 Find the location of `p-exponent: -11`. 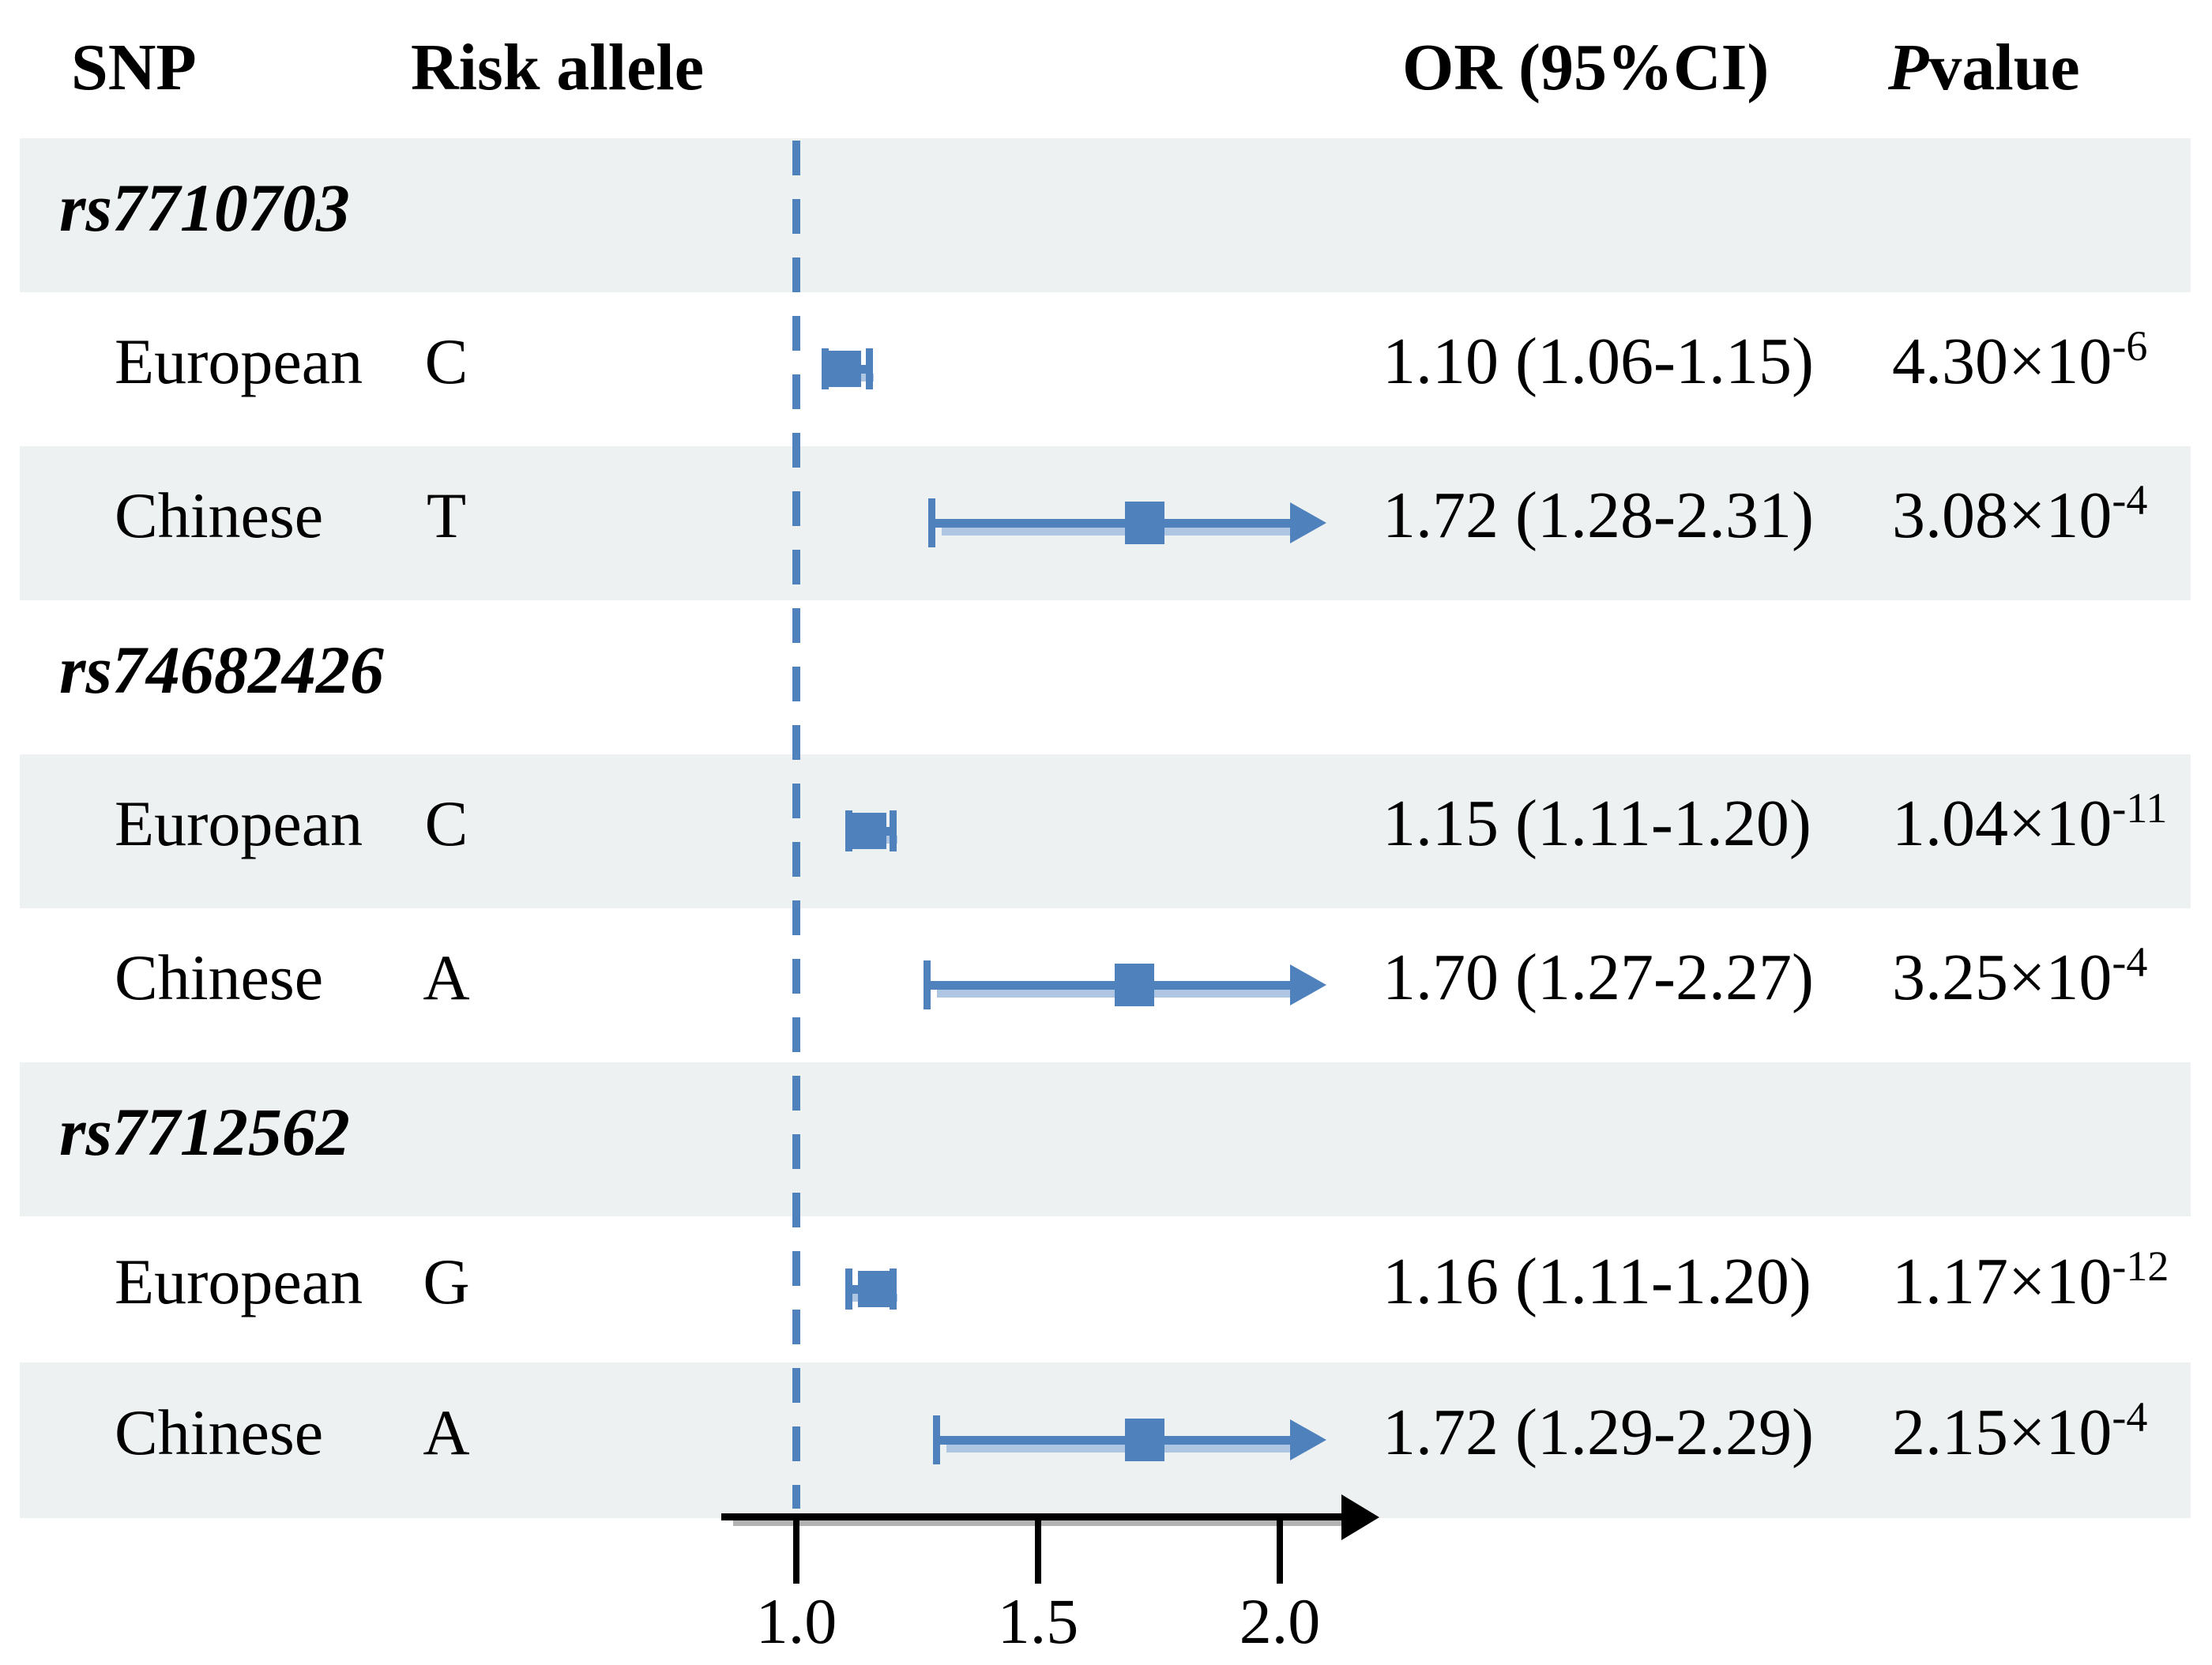

p-exponent: -11 is located at coordinates (2140, 808).